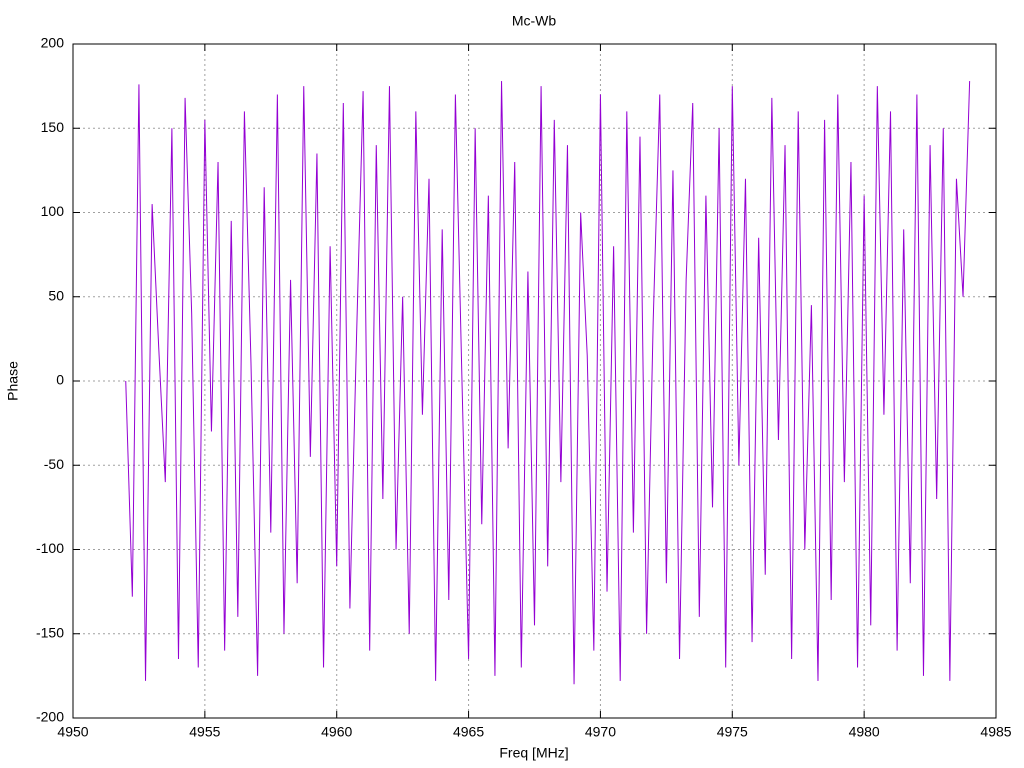 The height and width of the screenshot is (768, 1024). Describe the element at coordinates (54, 464) in the screenshot. I see `y-tick-label: -50` at that location.